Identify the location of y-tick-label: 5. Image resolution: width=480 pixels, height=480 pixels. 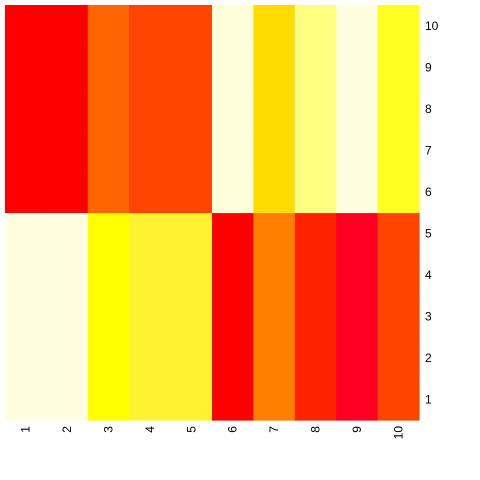
(428, 233).